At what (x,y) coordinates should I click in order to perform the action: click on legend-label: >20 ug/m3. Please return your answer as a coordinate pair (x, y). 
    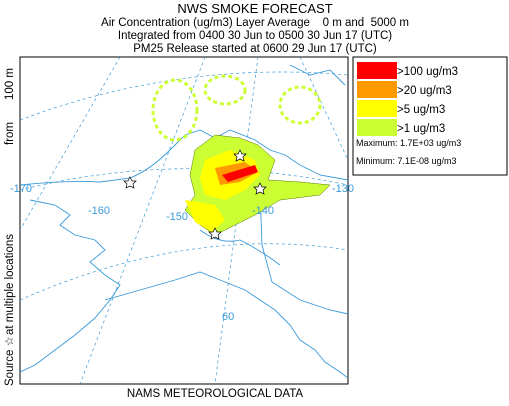
    Looking at the image, I should click on (424, 91).